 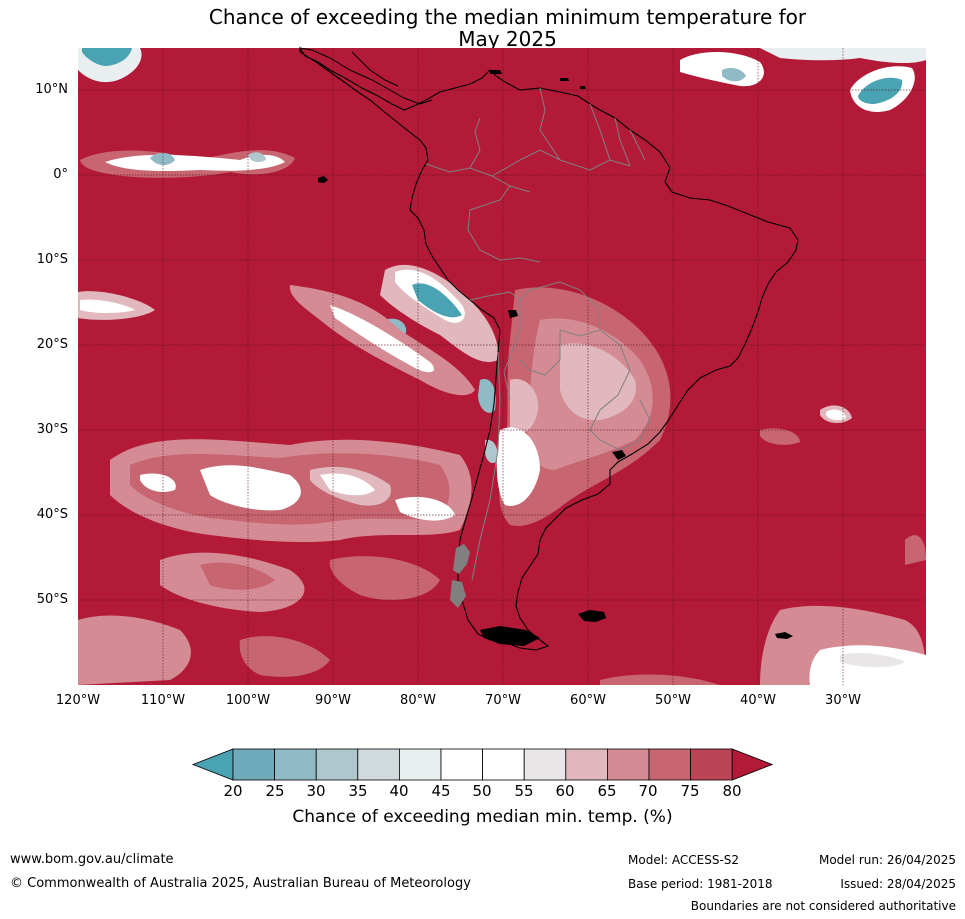 I want to click on colorbar-tick-70: 70, so click(x=648, y=791).